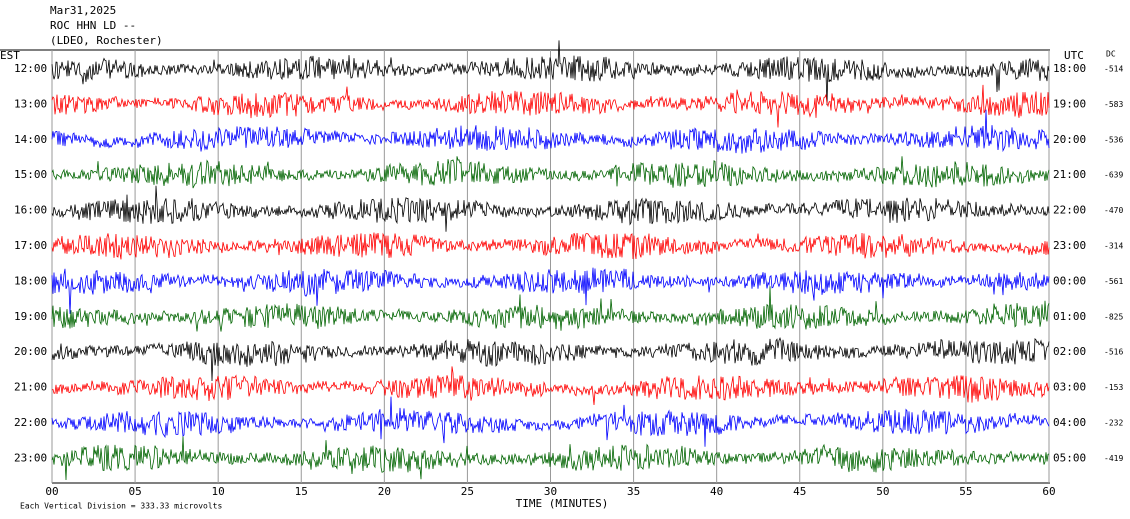  I want to click on utc-label: 03:00, so click(1069, 387).